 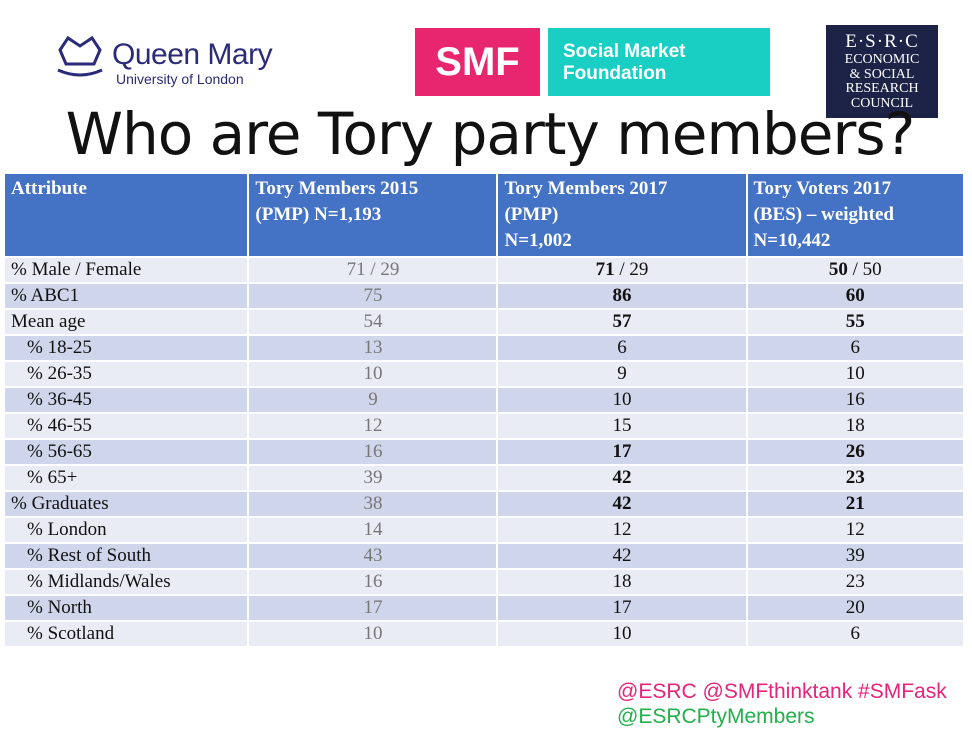 What do you see at coordinates (126, 530) in the screenshot?
I see `table-cell: % London` at bounding box center [126, 530].